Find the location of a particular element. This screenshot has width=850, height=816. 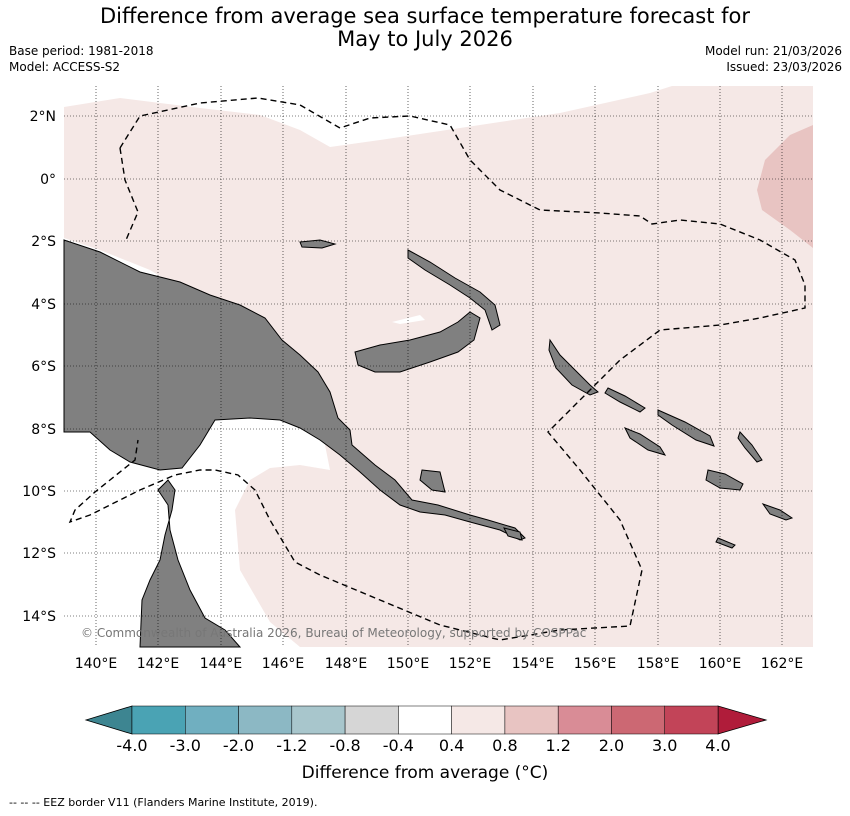

colorbar-tick-label: 4.0 is located at coordinates (717, 745).